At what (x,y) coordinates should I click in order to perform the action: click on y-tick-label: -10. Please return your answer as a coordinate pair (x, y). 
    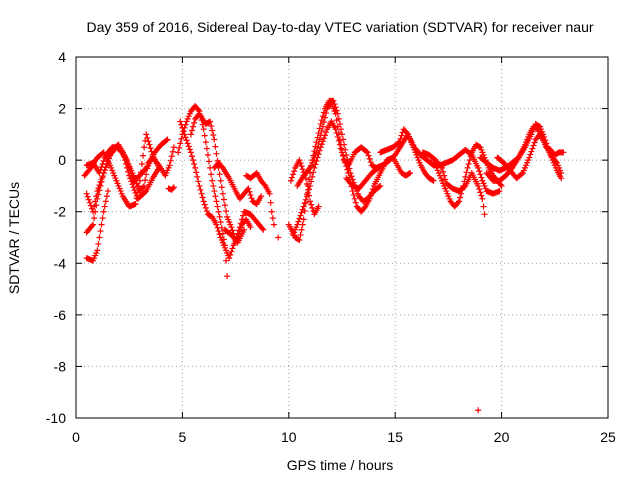
    Looking at the image, I should click on (56, 418).